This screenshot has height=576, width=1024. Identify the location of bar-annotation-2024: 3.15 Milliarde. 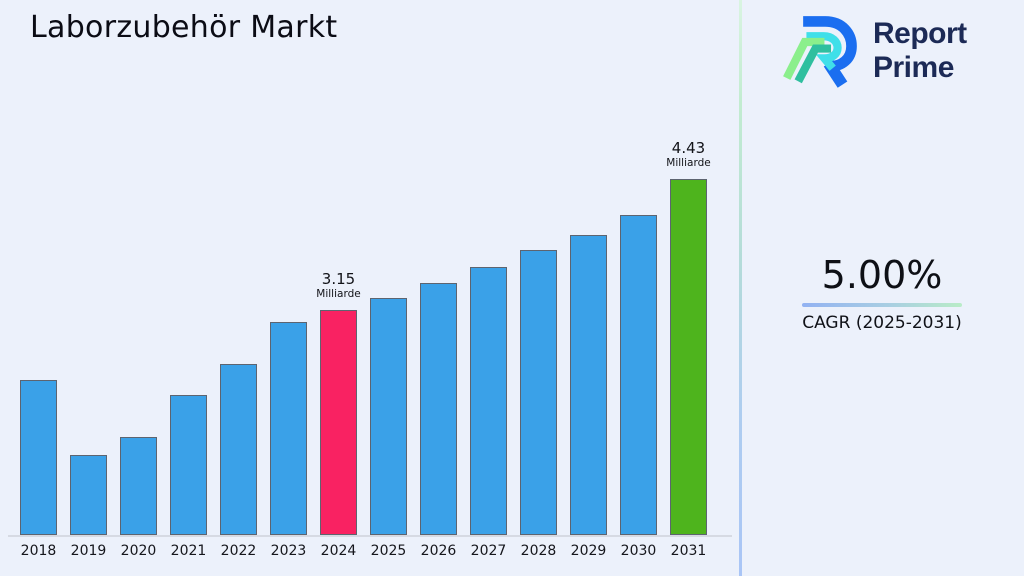
(339, 286).